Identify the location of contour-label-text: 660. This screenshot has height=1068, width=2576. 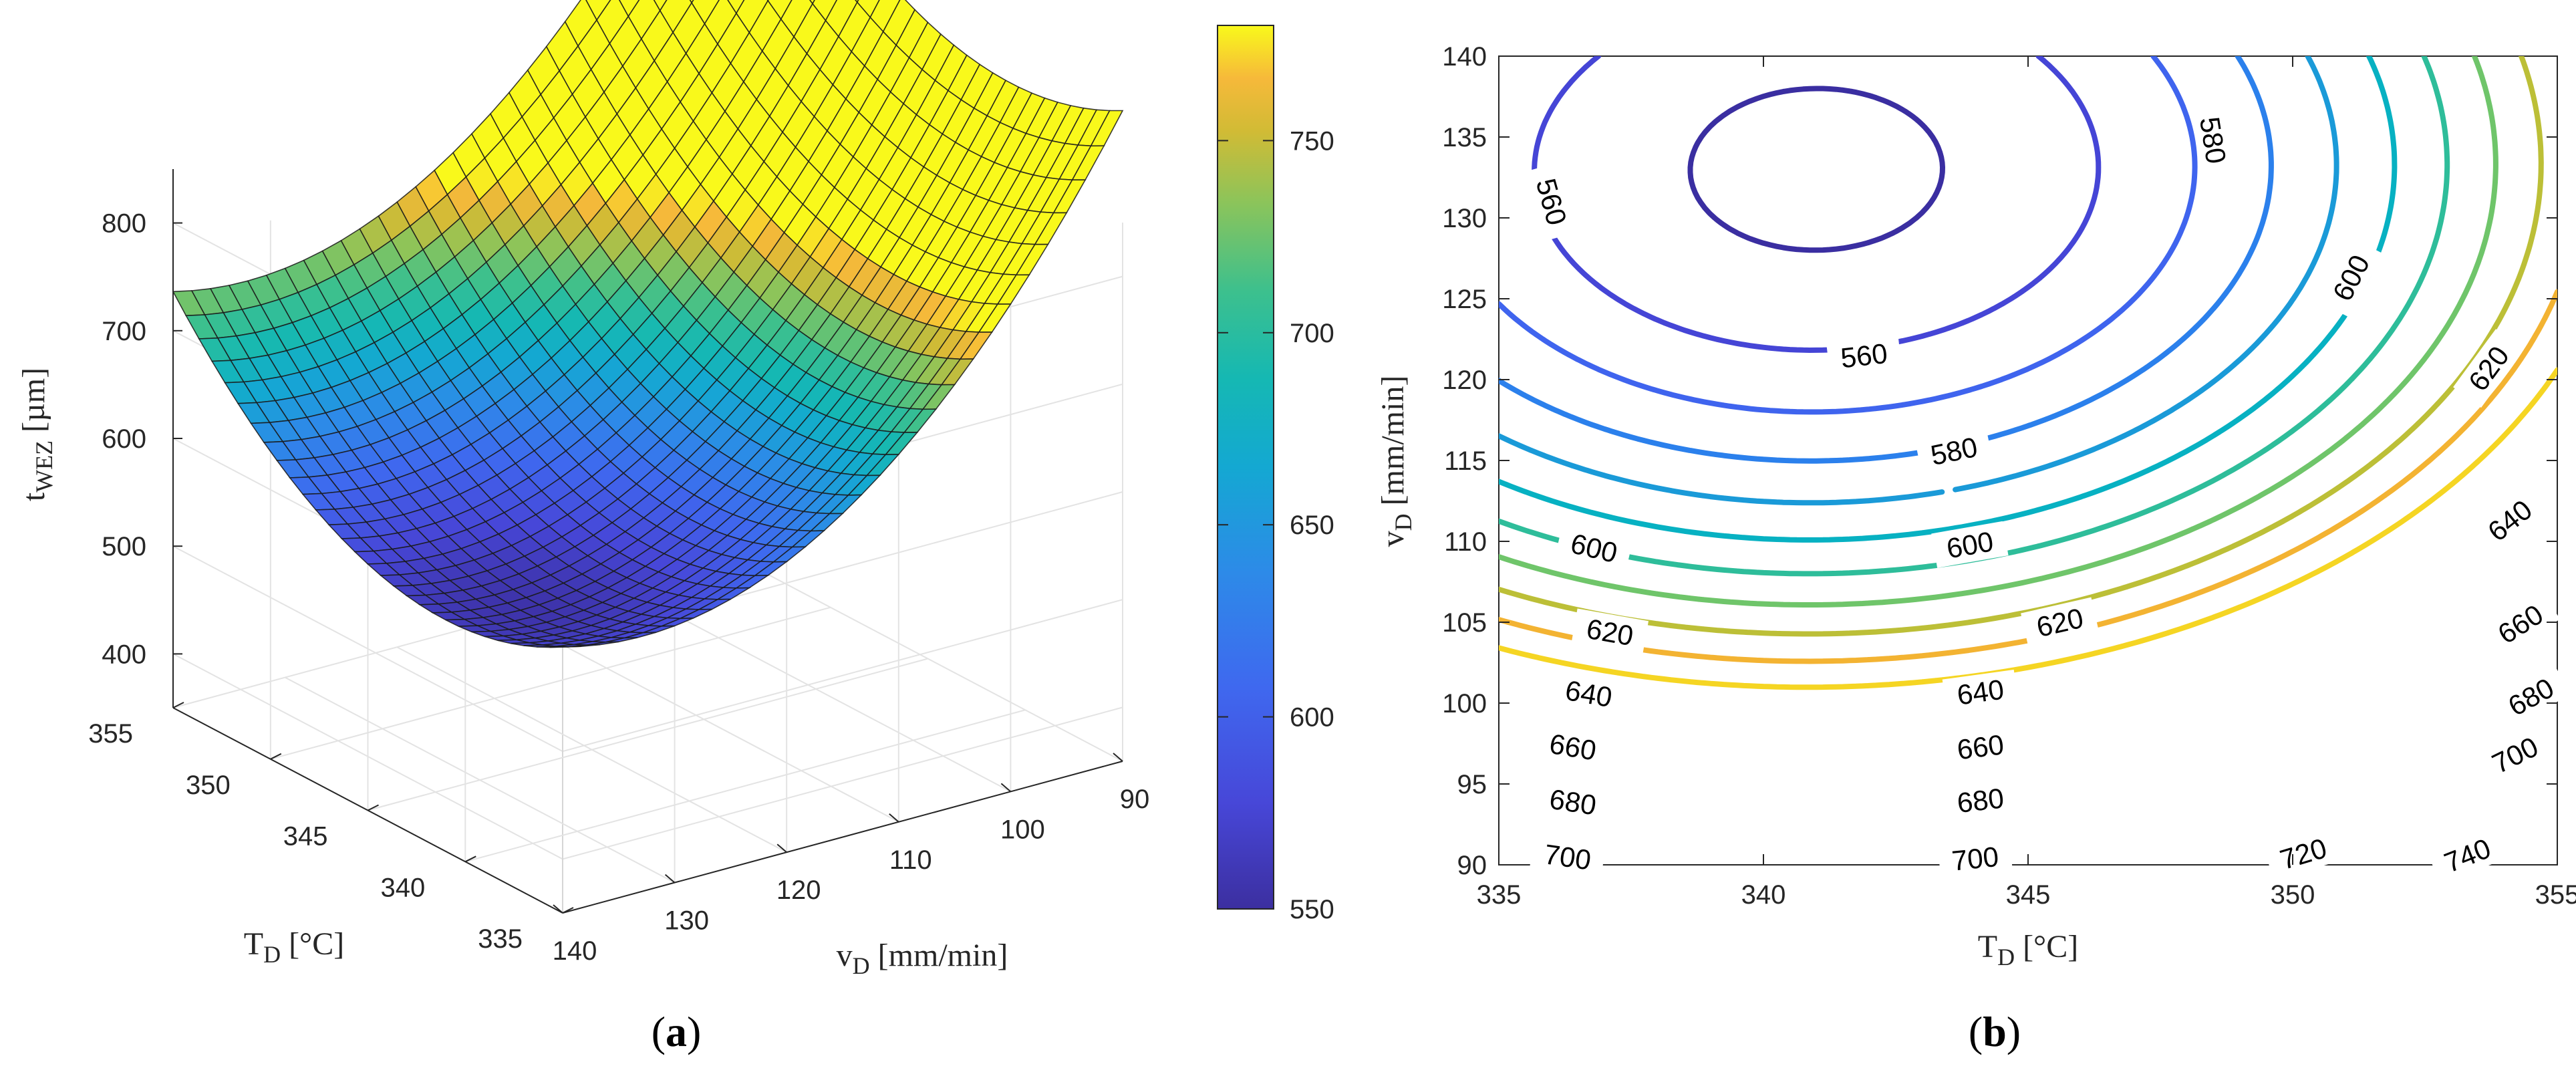
(1980, 746).